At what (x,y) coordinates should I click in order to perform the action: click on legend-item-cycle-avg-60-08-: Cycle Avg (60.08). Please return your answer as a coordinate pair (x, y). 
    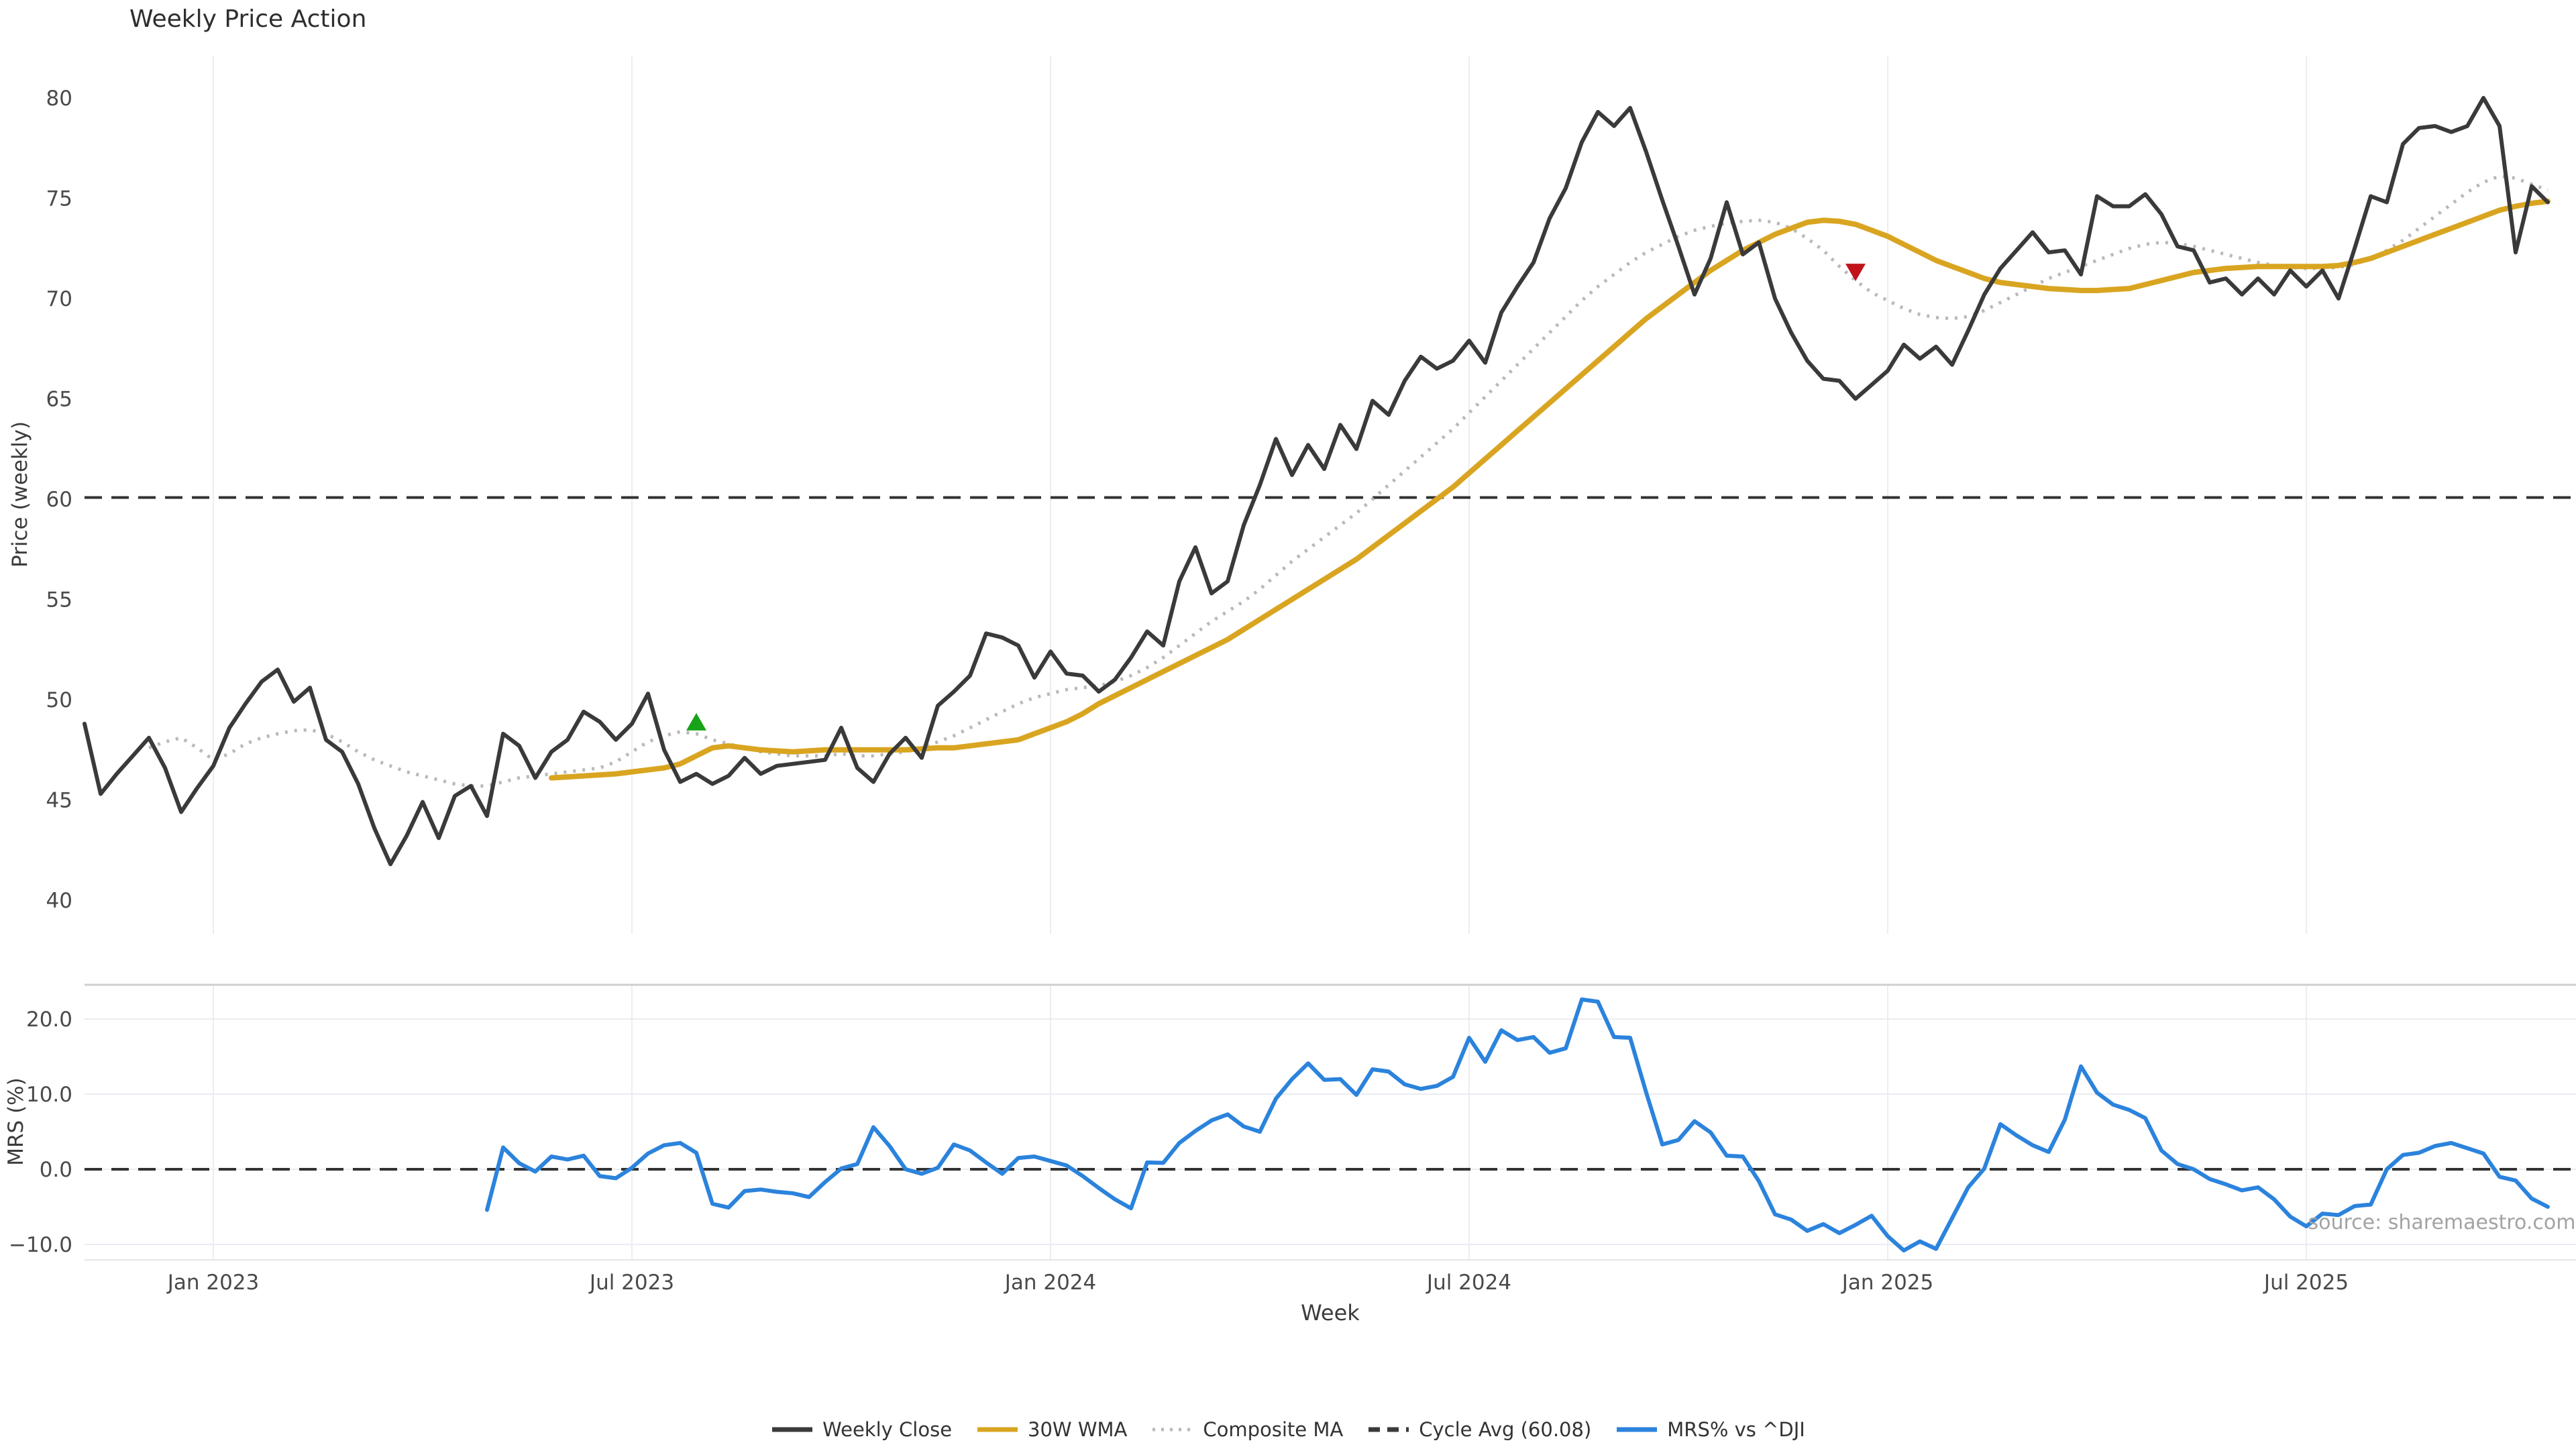
    Looking at the image, I should click on (1479, 1429).